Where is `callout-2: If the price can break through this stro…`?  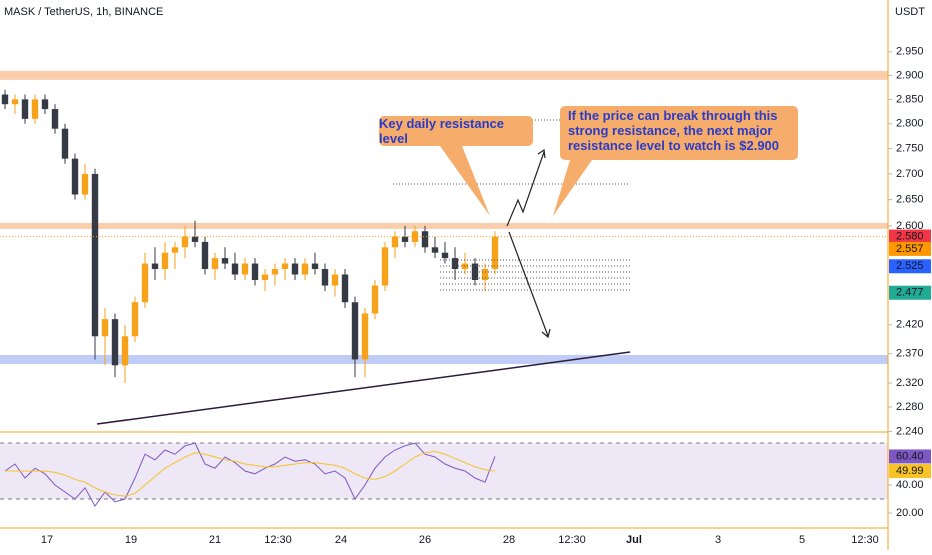
callout-2: If the price can break through this stro… is located at coordinates (675, 161).